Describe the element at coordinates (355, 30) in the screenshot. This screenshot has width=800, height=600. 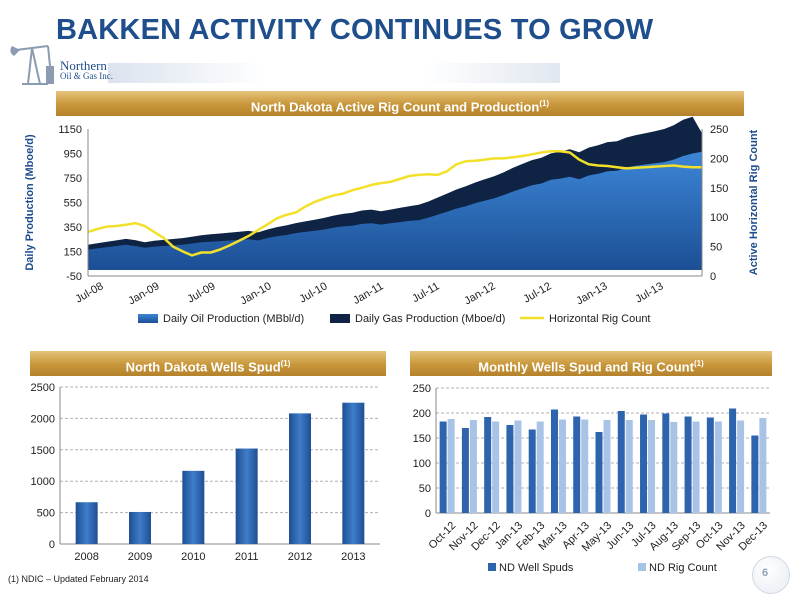
I see `page-title: BAKKEN ACTIVITY CONTINUES TO GROW` at that location.